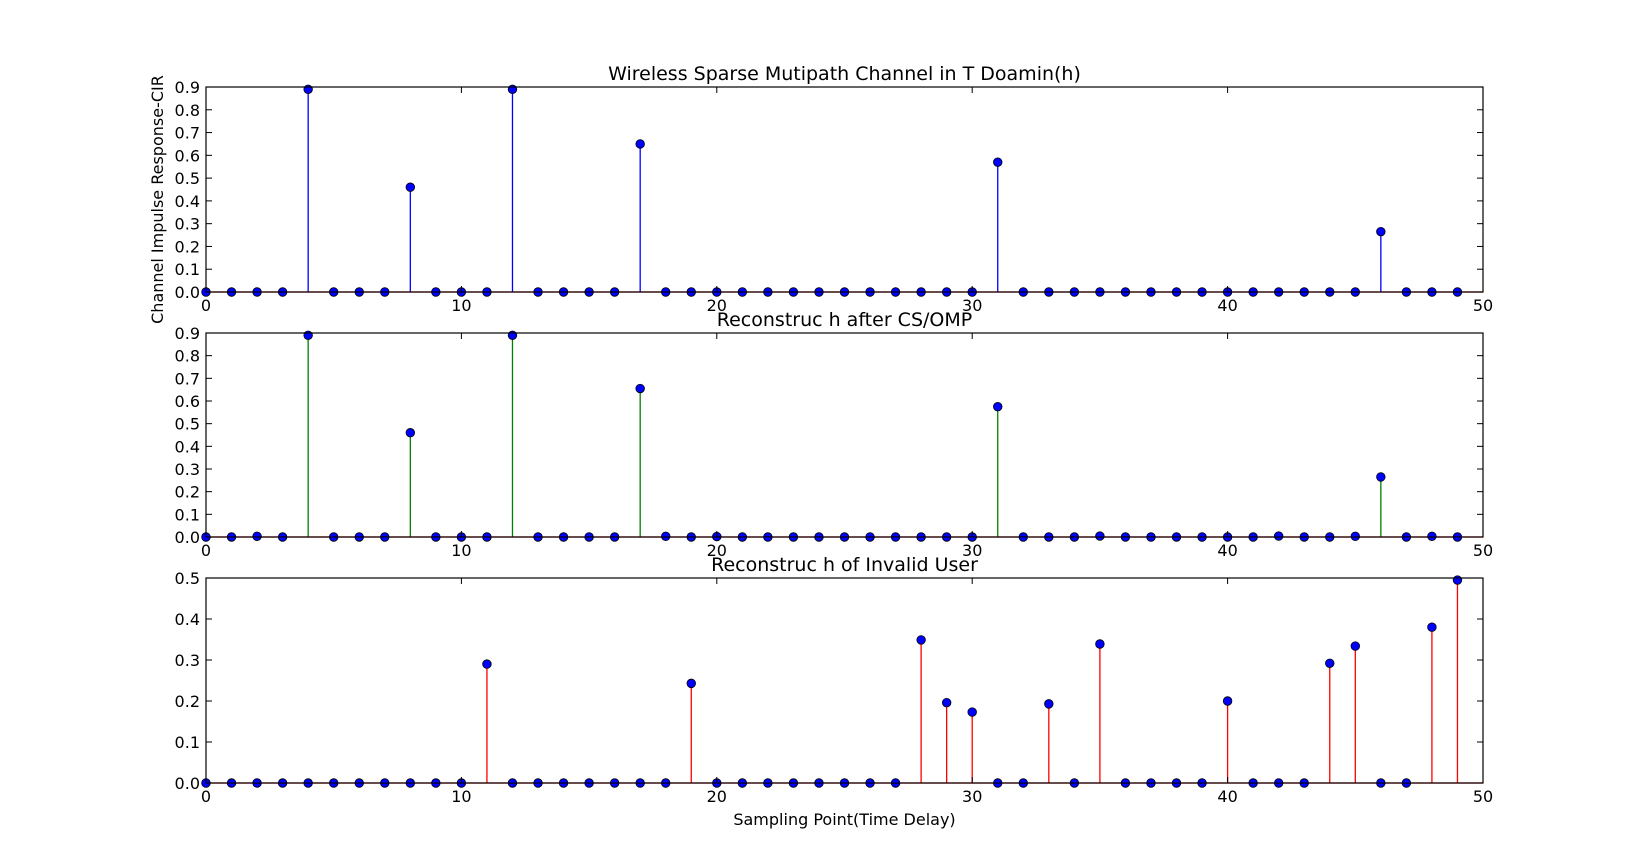  What do you see at coordinates (844, 819) in the screenshot?
I see `x-axis-label: Sampling Point(Time Delay)` at bounding box center [844, 819].